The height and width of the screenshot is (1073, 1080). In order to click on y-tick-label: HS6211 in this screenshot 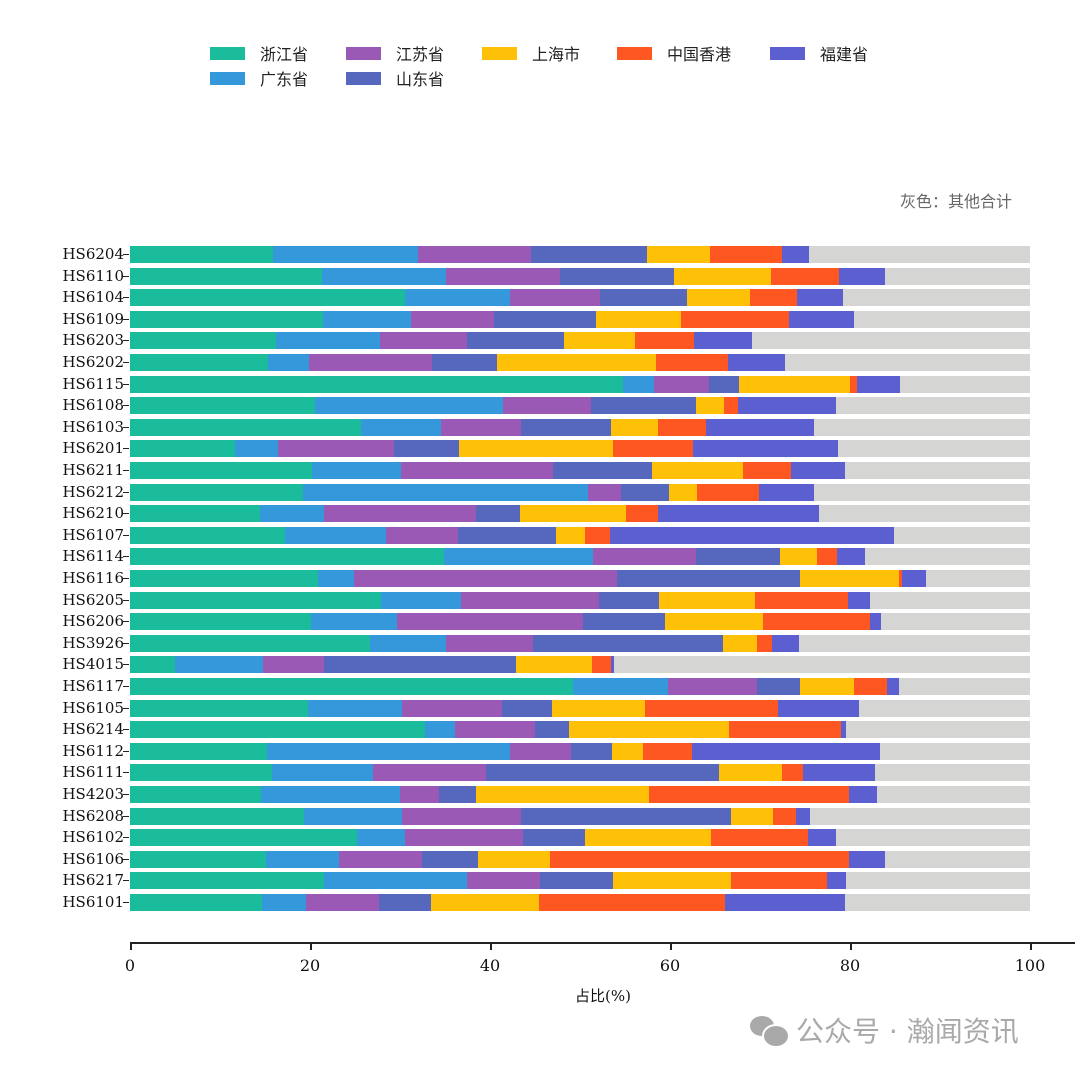, I will do `click(93, 470)`.